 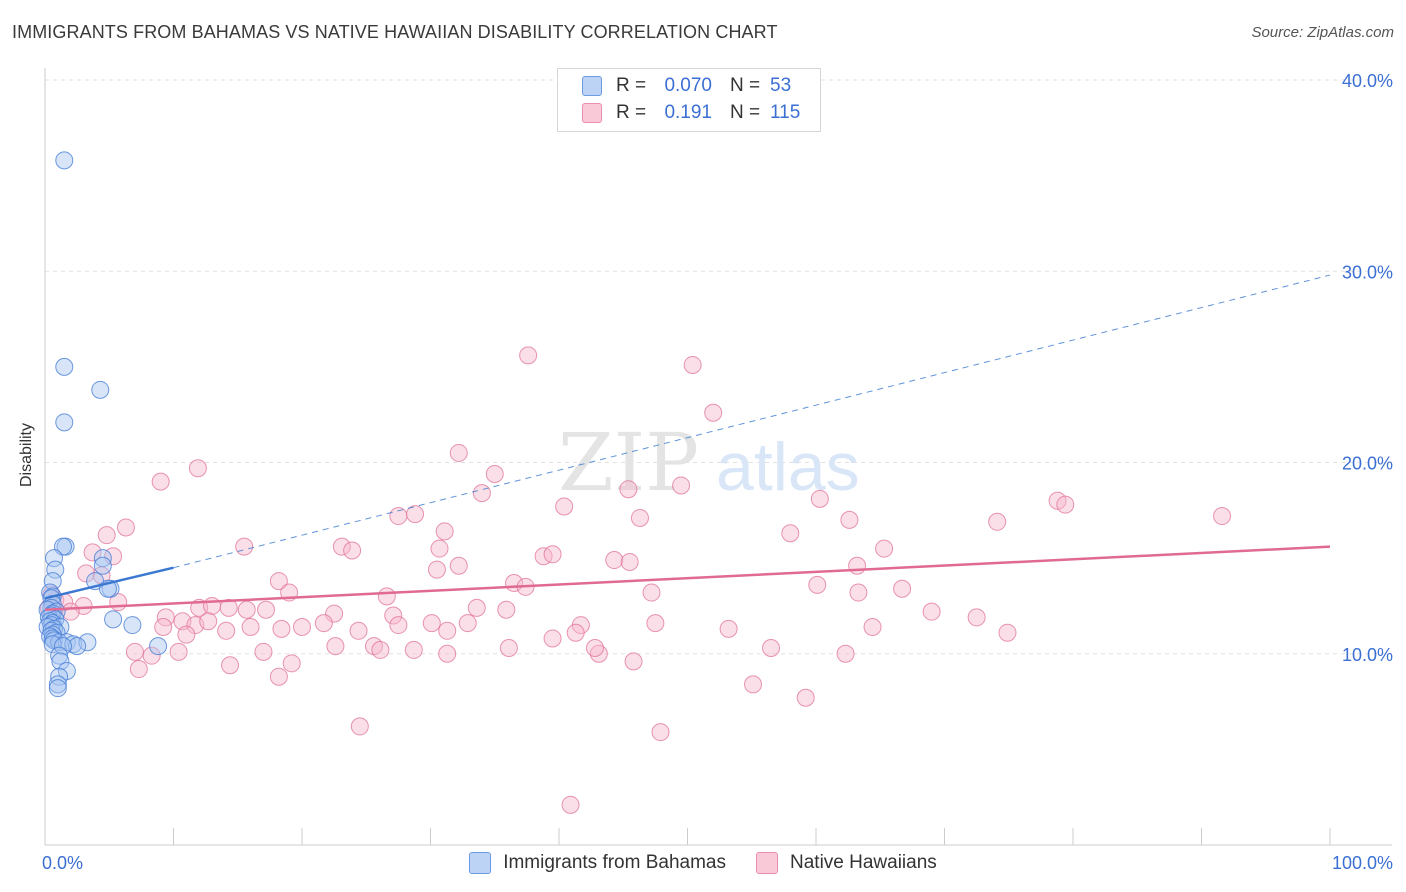 I want to click on legend-label-hawaiians: Native Hawaiians, so click(x=863, y=862).